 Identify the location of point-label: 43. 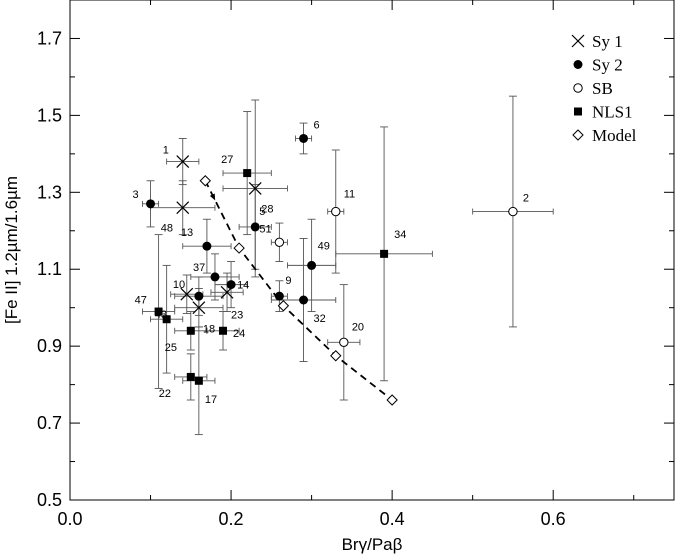
(161, 315).